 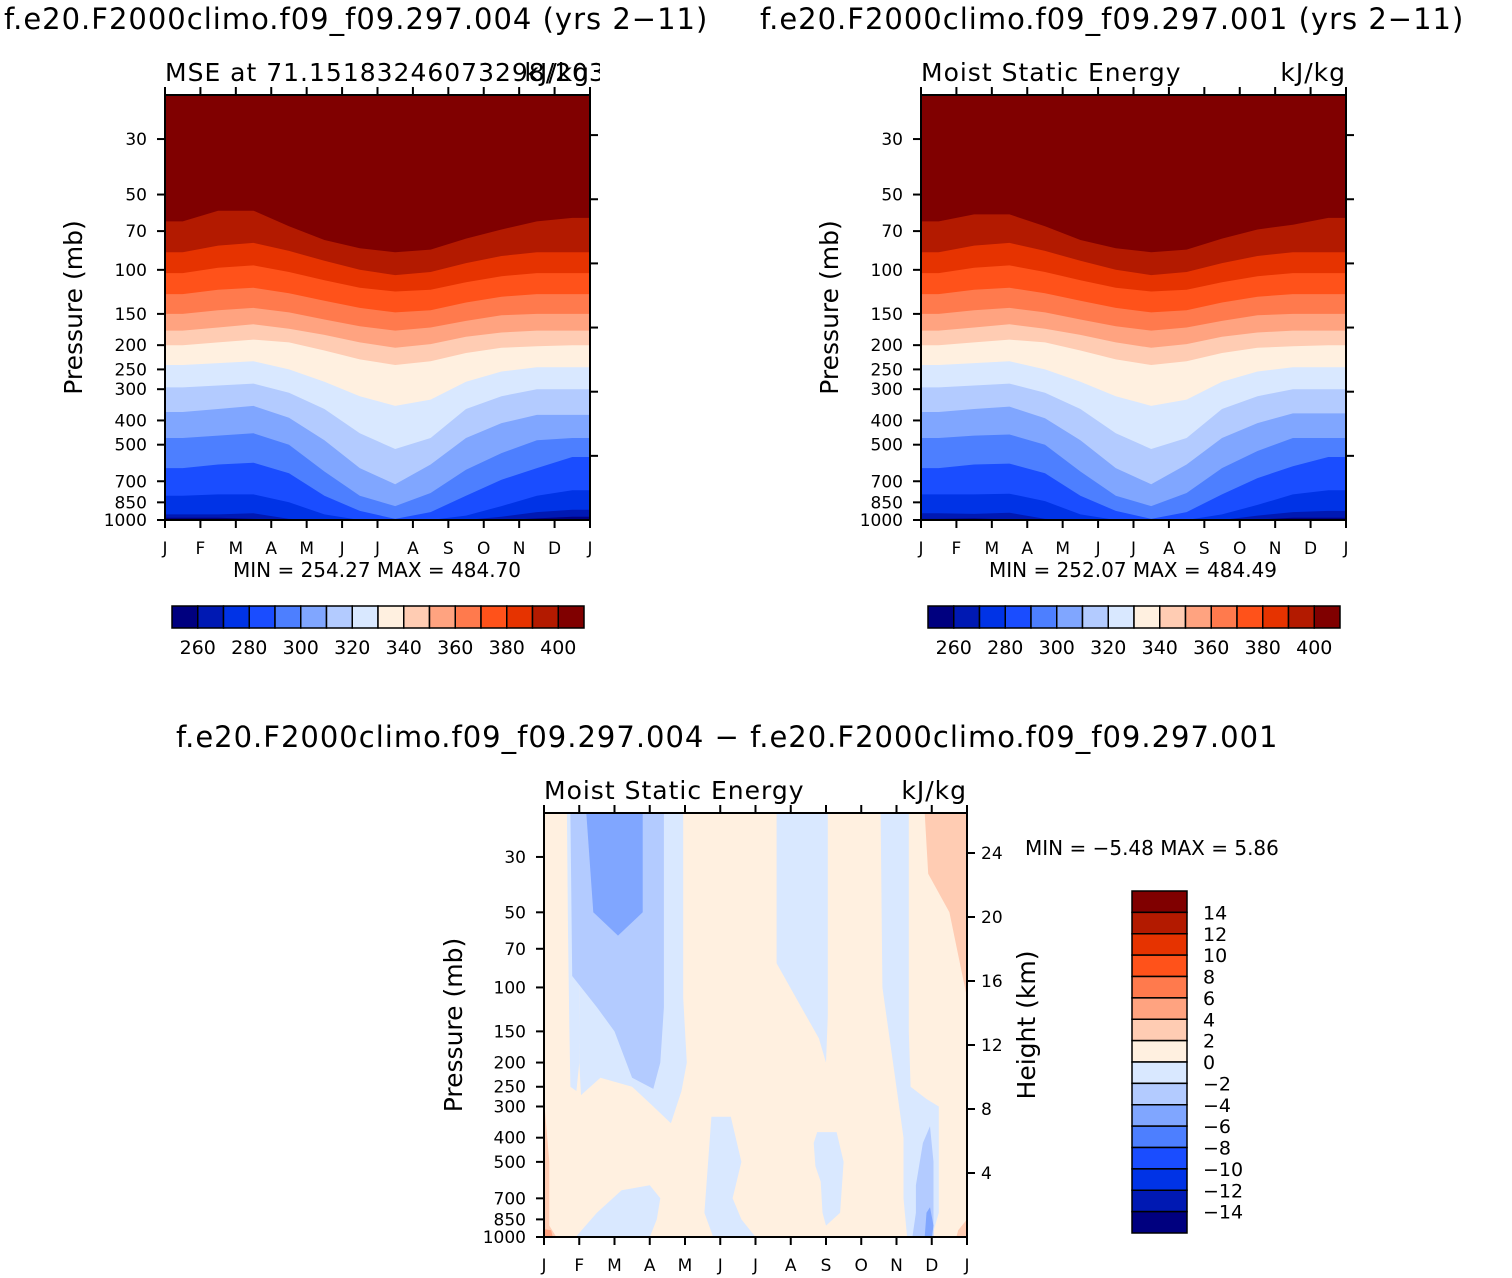 What do you see at coordinates (1209, 1020) in the screenshot?
I see `colorbar-label: 4` at bounding box center [1209, 1020].